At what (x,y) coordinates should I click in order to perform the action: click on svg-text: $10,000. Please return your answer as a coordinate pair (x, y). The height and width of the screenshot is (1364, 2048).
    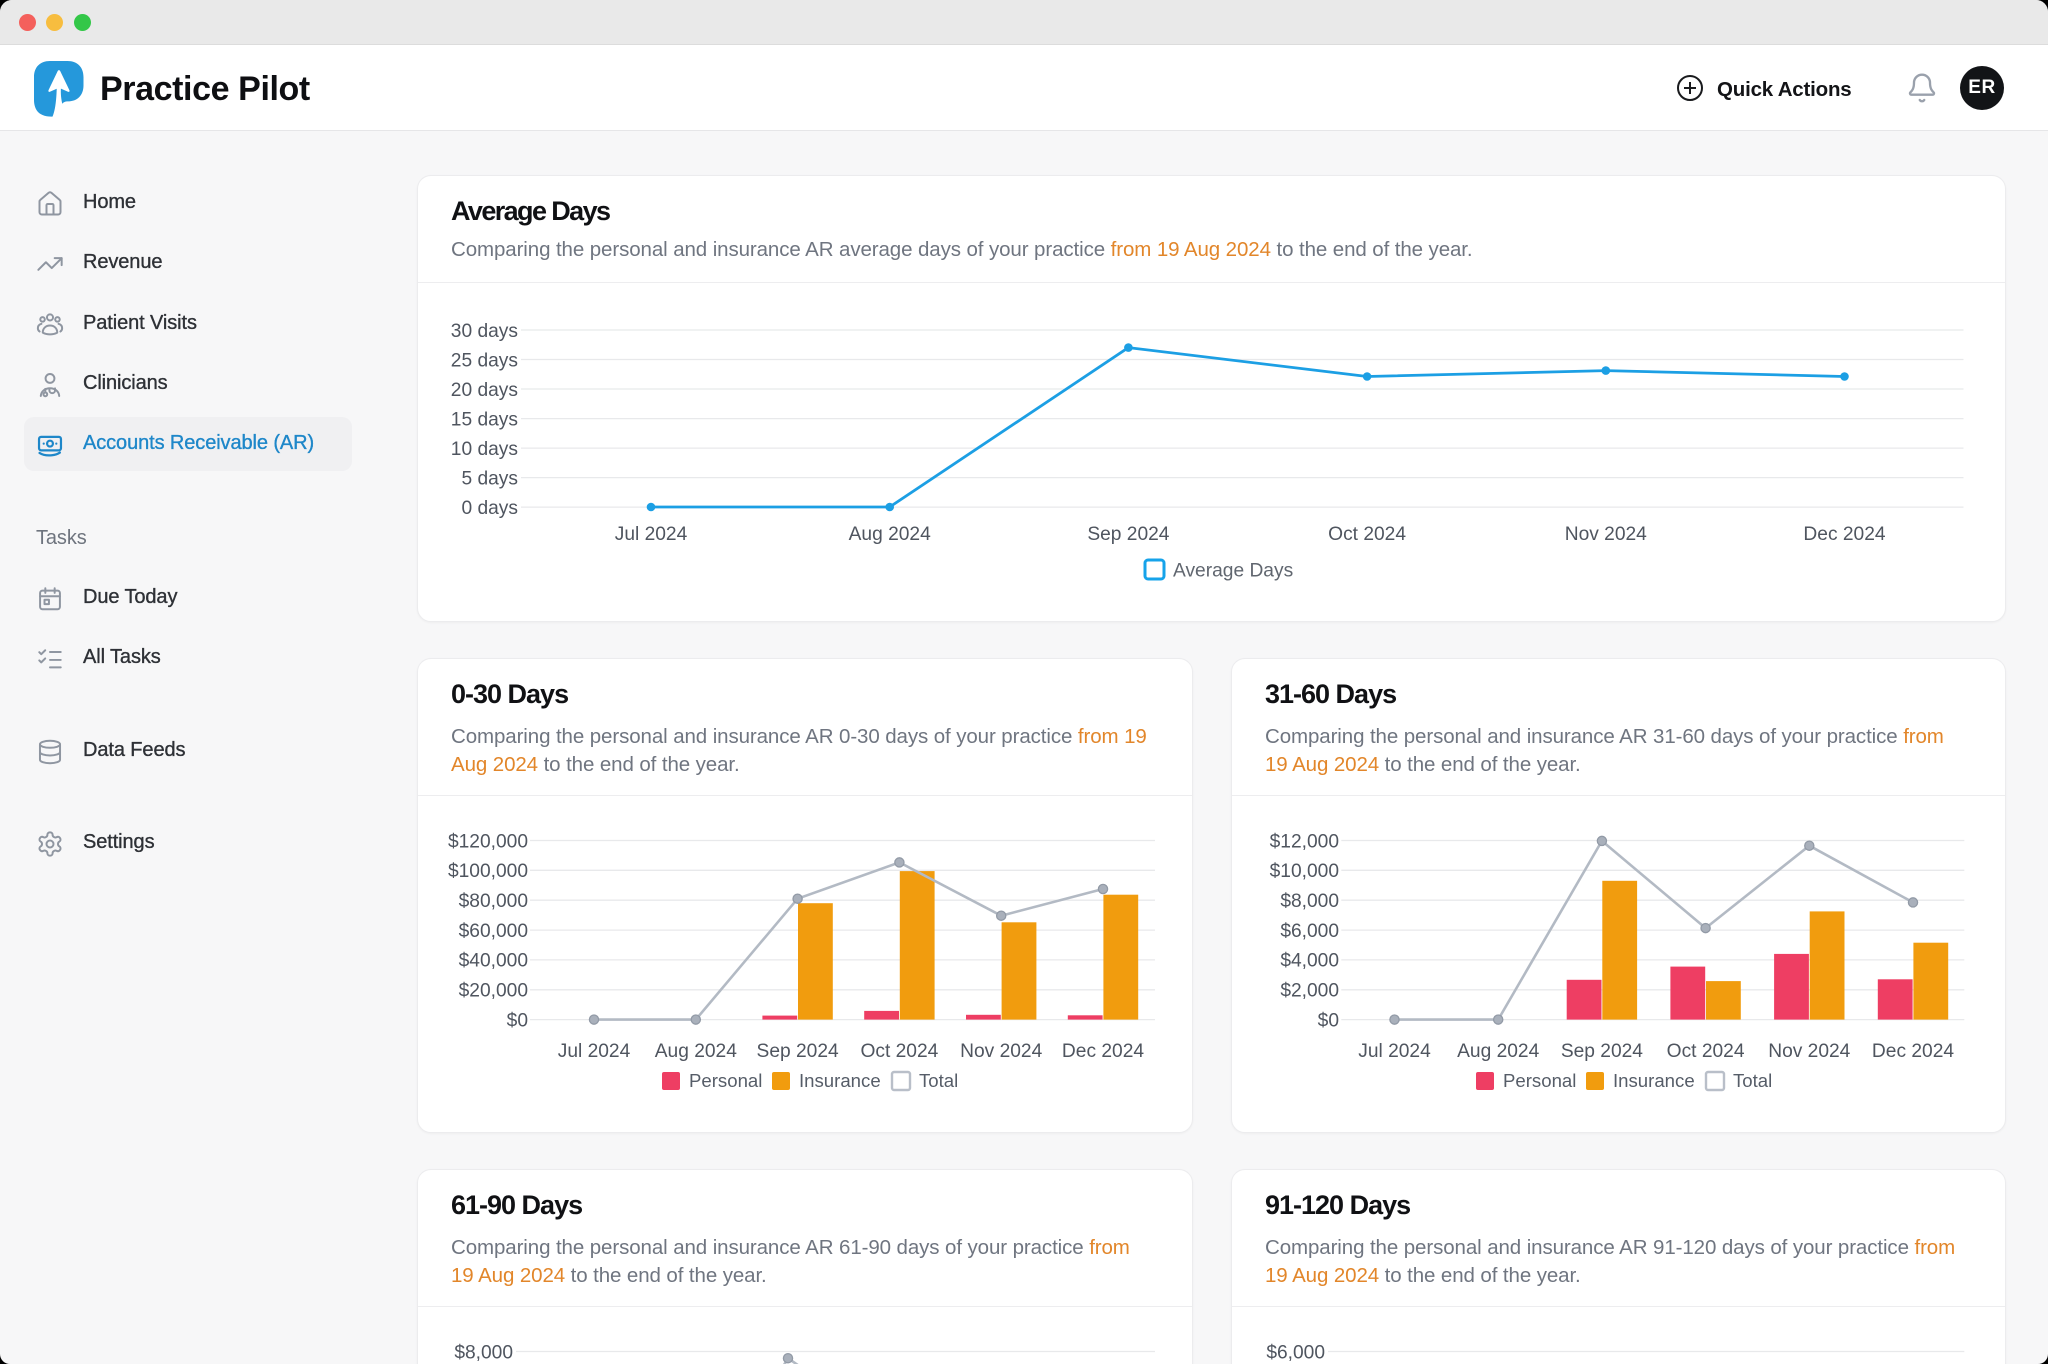
    Looking at the image, I should click on (1304, 871).